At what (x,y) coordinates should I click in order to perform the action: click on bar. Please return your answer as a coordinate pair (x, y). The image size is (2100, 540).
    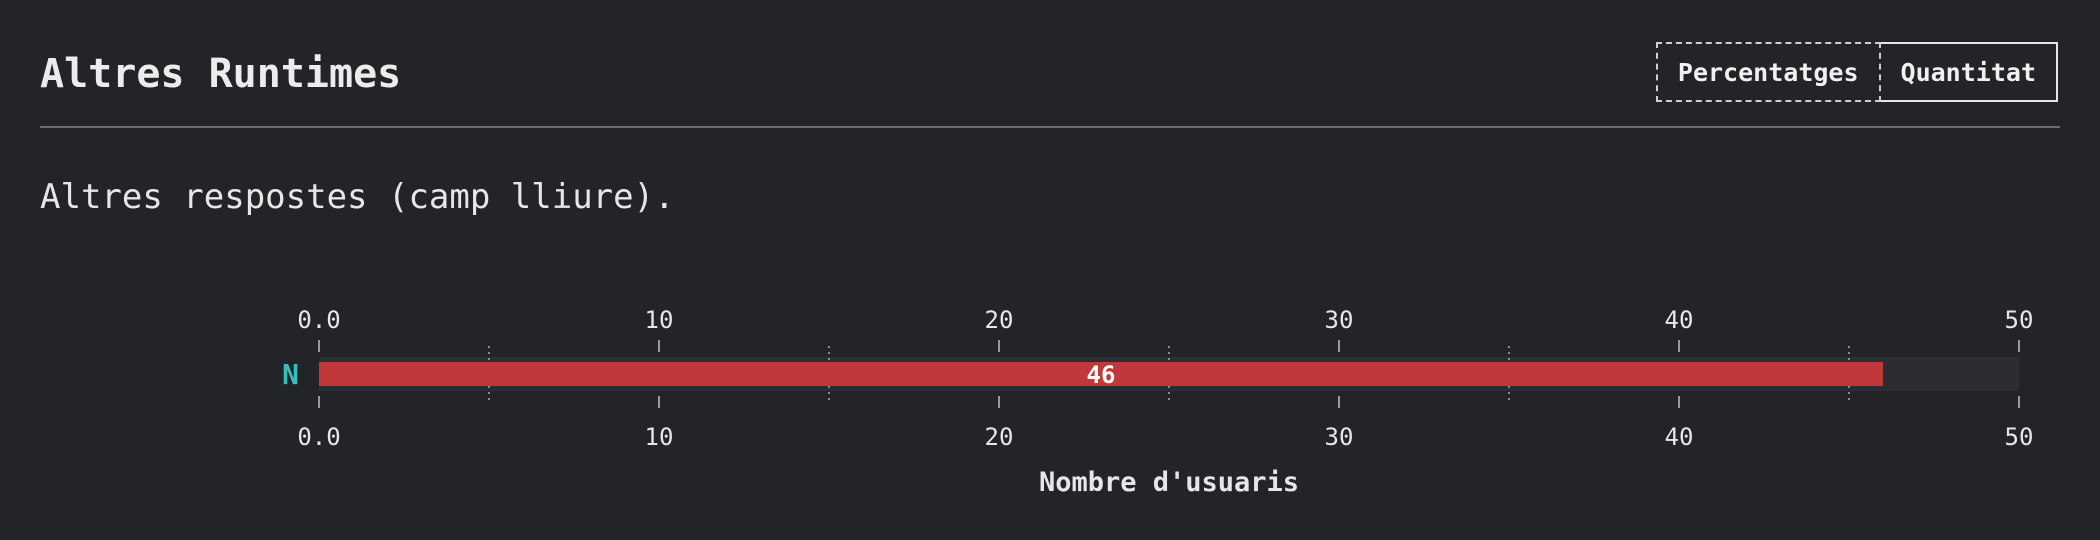
    Looking at the image, I should click on (1101, 374).